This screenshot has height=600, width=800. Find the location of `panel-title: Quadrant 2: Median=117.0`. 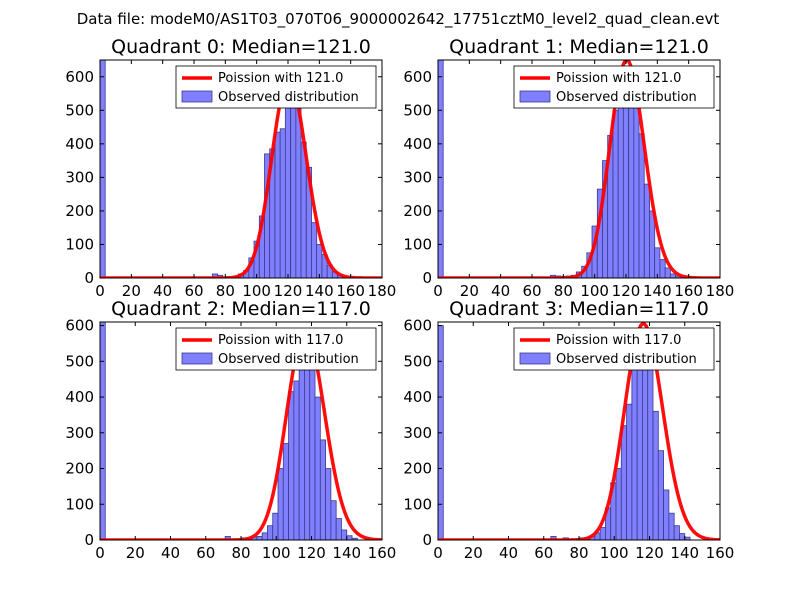

panel-title: Quadrant 2: Median=117.0 is located at coordinates (241, 309).